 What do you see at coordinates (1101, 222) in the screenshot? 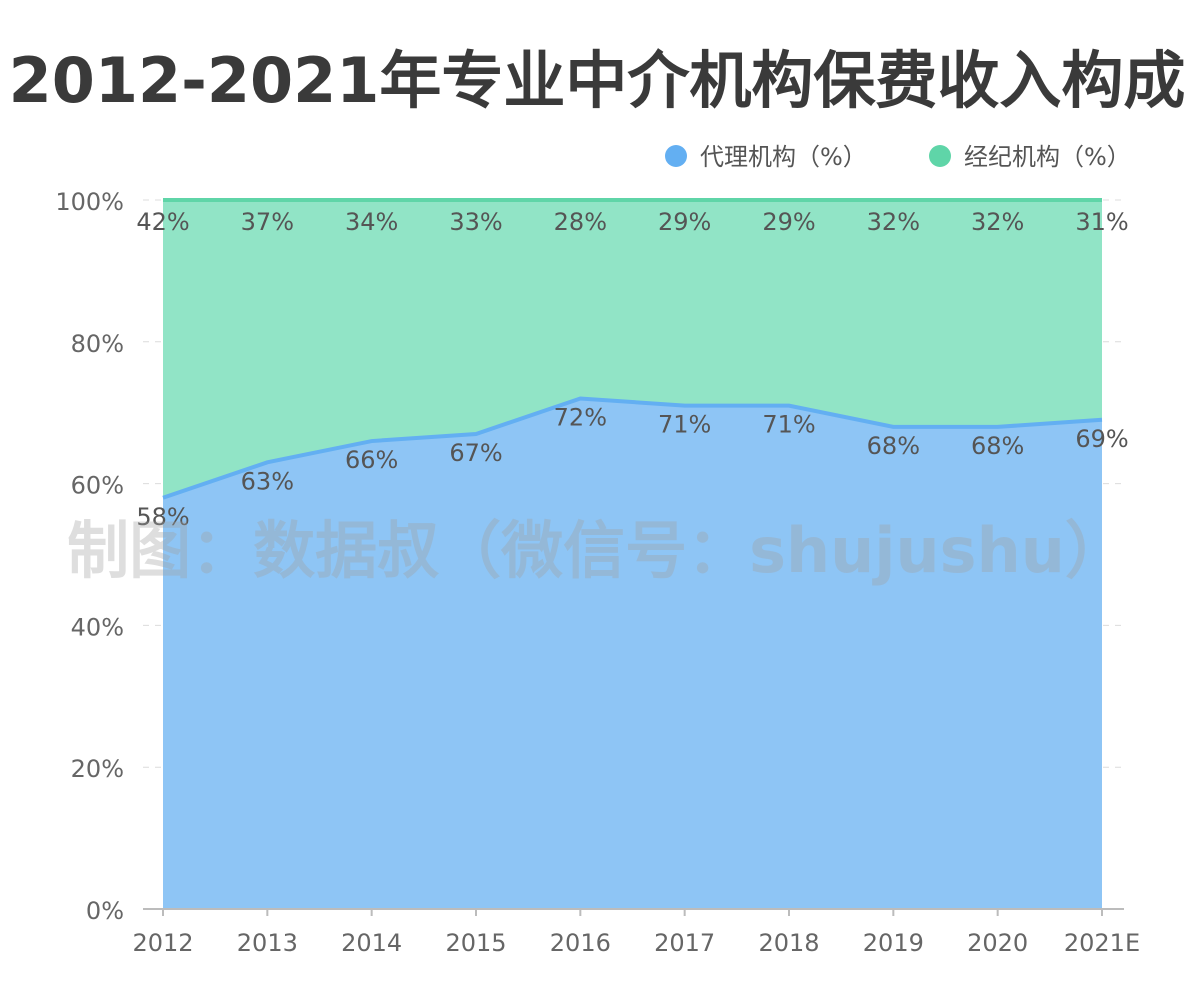
I see `data-label-broker: 31%` at bounding box center [1101, 222].